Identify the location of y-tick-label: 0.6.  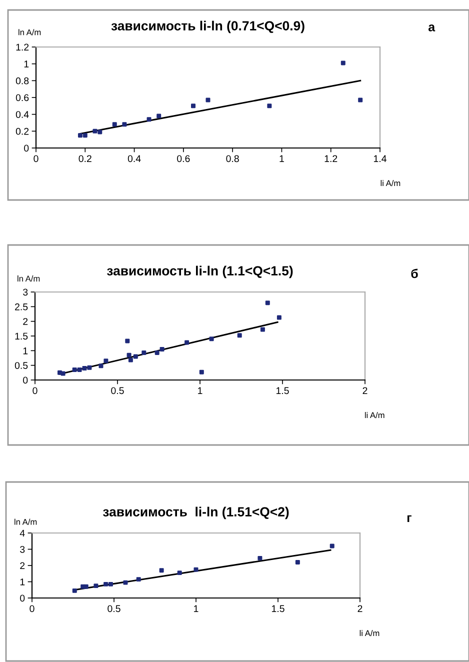
(22, 98).